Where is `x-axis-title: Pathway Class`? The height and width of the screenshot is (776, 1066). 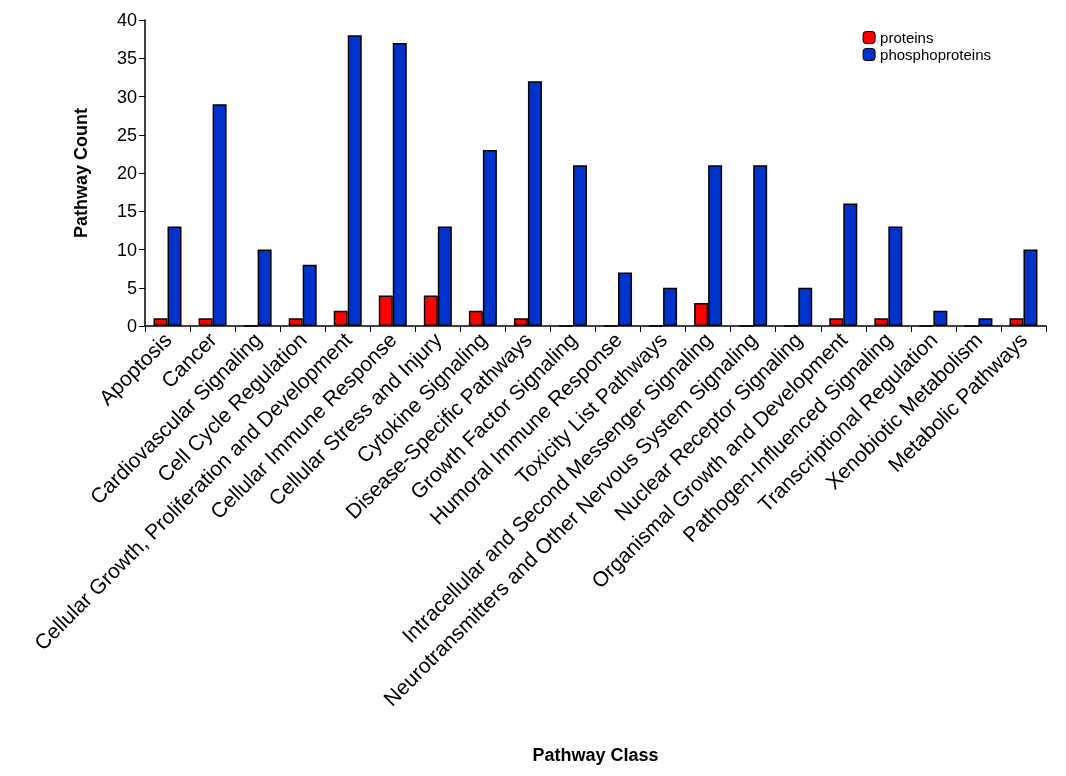
x-axis-title: Pathway Class is located at coordinates (595, 755).